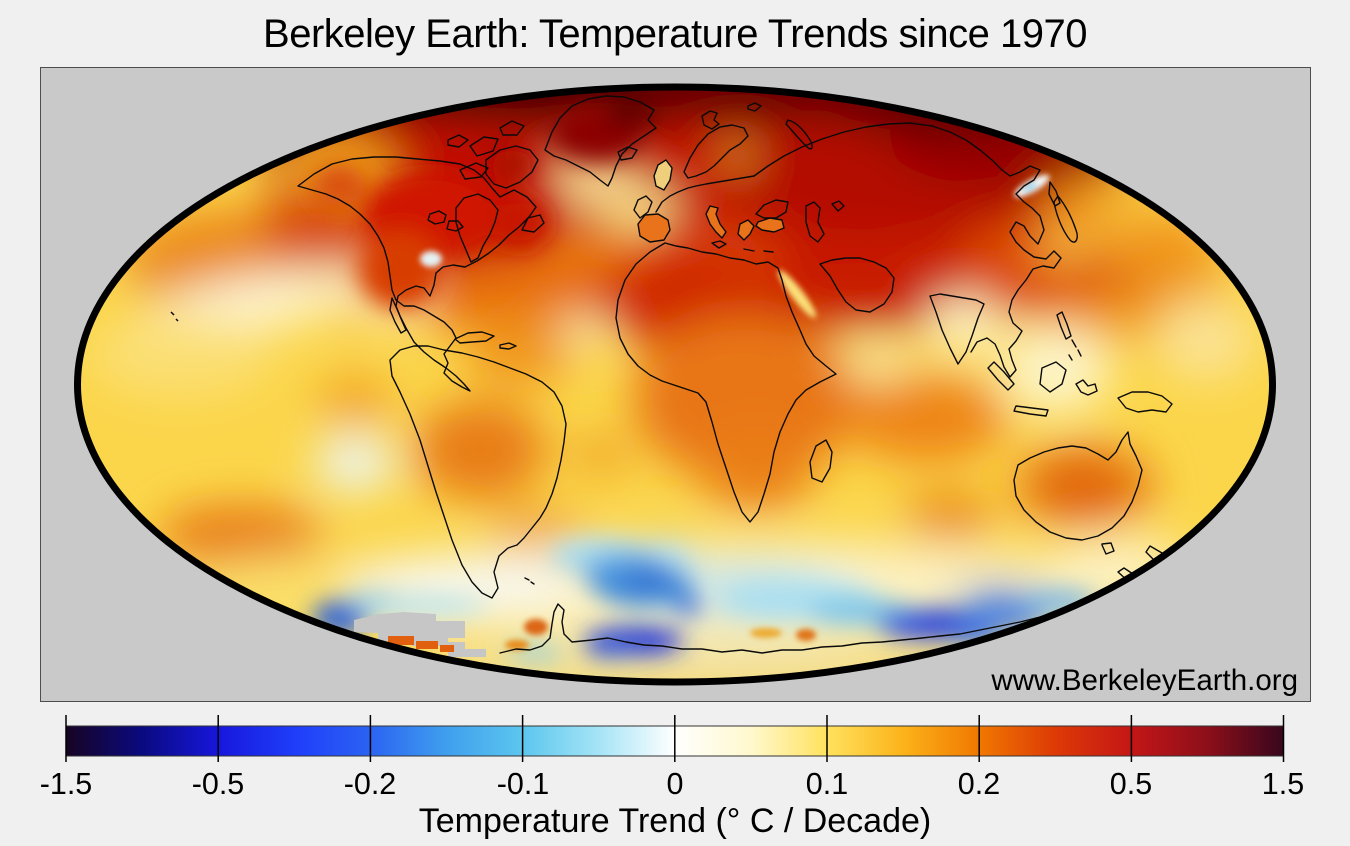 The height and width of the screenshot is (846, 1350). What do you see at coordinates (1131, 784) in the screenshot?
I see `svg-text: 0.5` at bounding box center [1131, 784].